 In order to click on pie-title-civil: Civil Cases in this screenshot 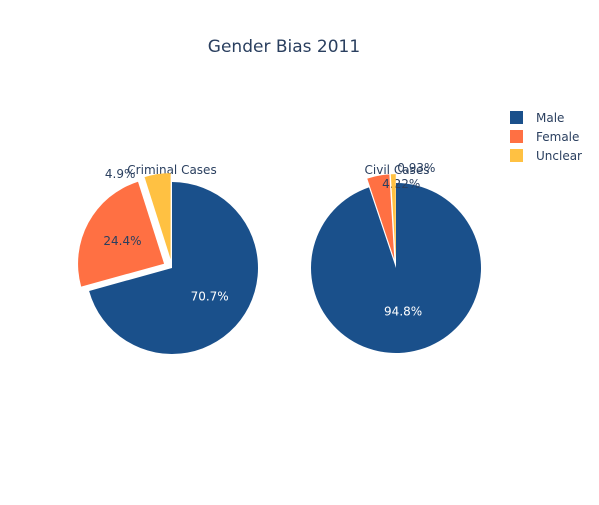, I will do `click(397, 170)`.